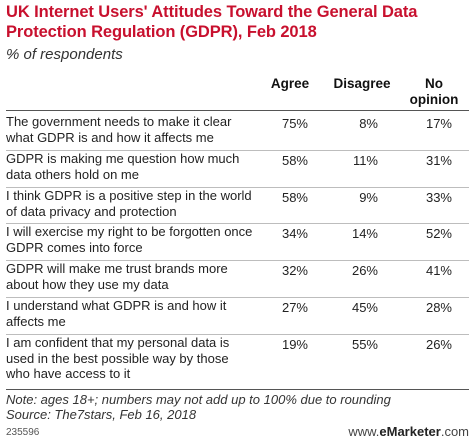 This screenshot has height=445, width=475. What do you see at coordinates (438, 344) in the screenshot?
I see `row-value-no-opinion: 26%` at bounding box center [438, 344].